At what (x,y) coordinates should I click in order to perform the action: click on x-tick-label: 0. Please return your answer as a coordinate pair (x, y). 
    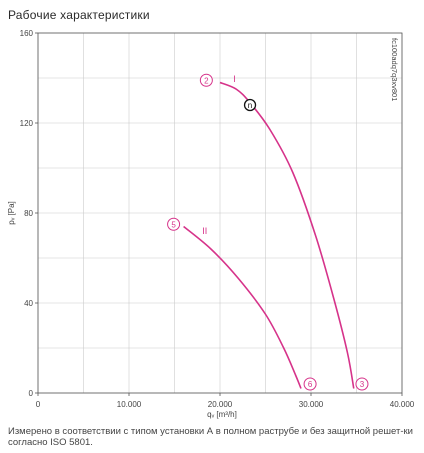
    Looking at the image, I should click on (38, 404).